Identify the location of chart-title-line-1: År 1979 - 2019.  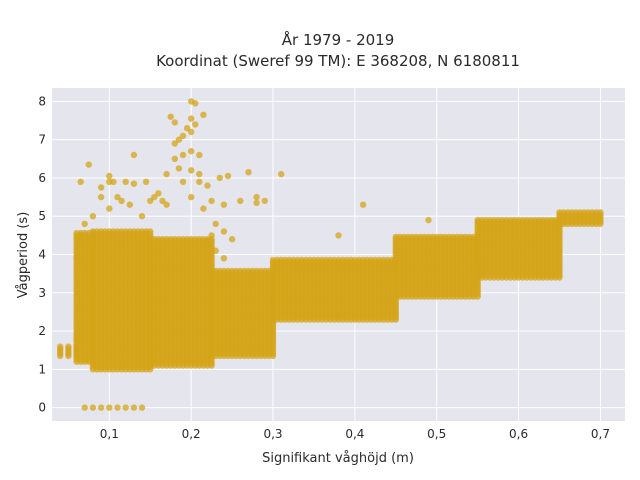
(338, 39).